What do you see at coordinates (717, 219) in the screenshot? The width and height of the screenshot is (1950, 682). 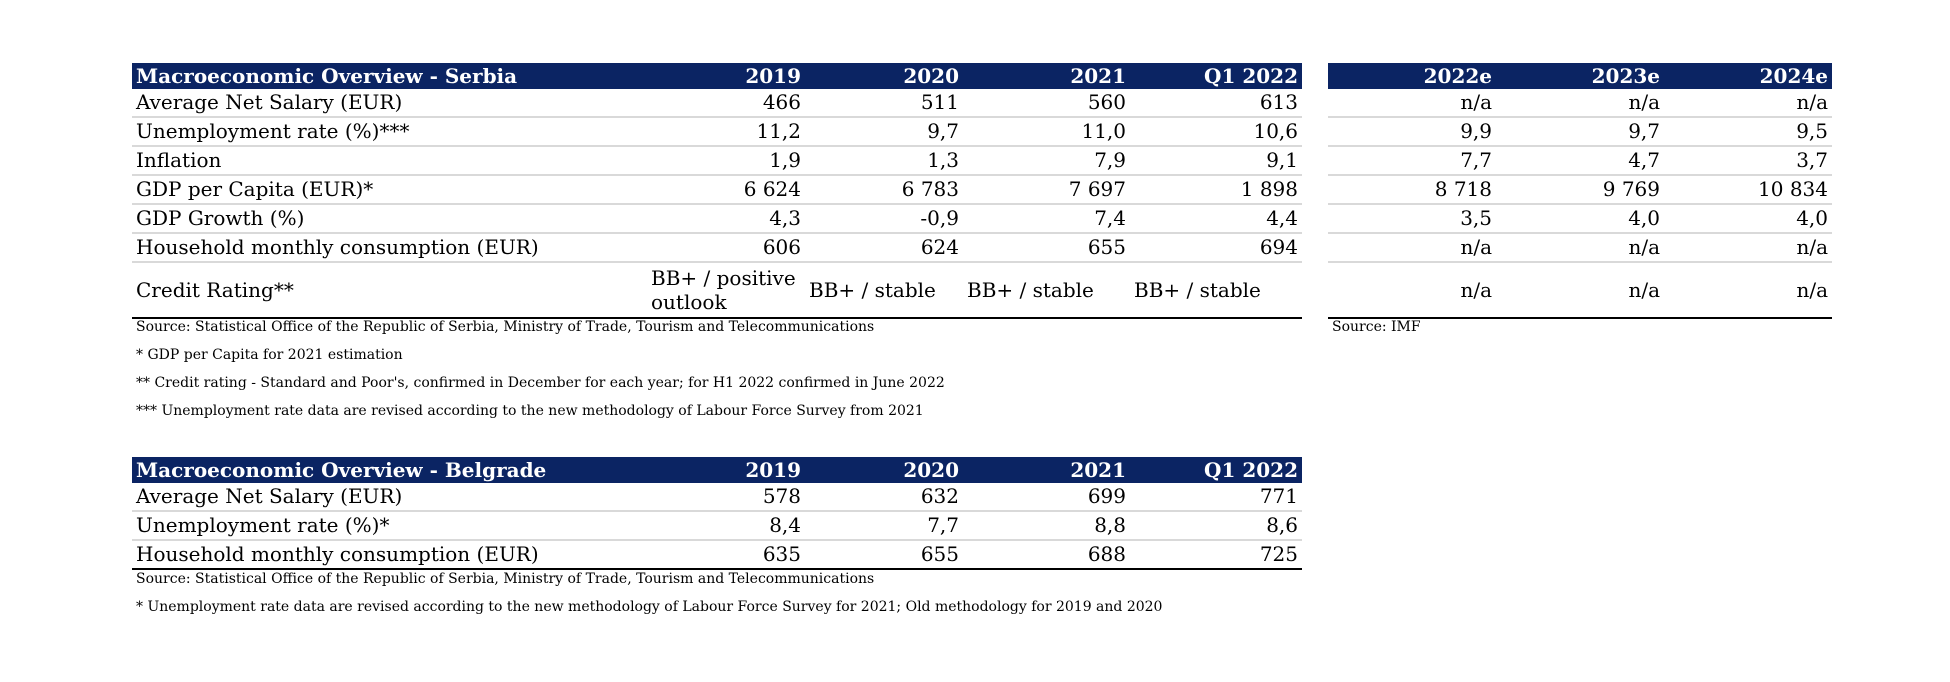 I see `table-row: GDP Growth (%) 4,3 -0,9 7,4 4,4` at bounding box center [717, 219].